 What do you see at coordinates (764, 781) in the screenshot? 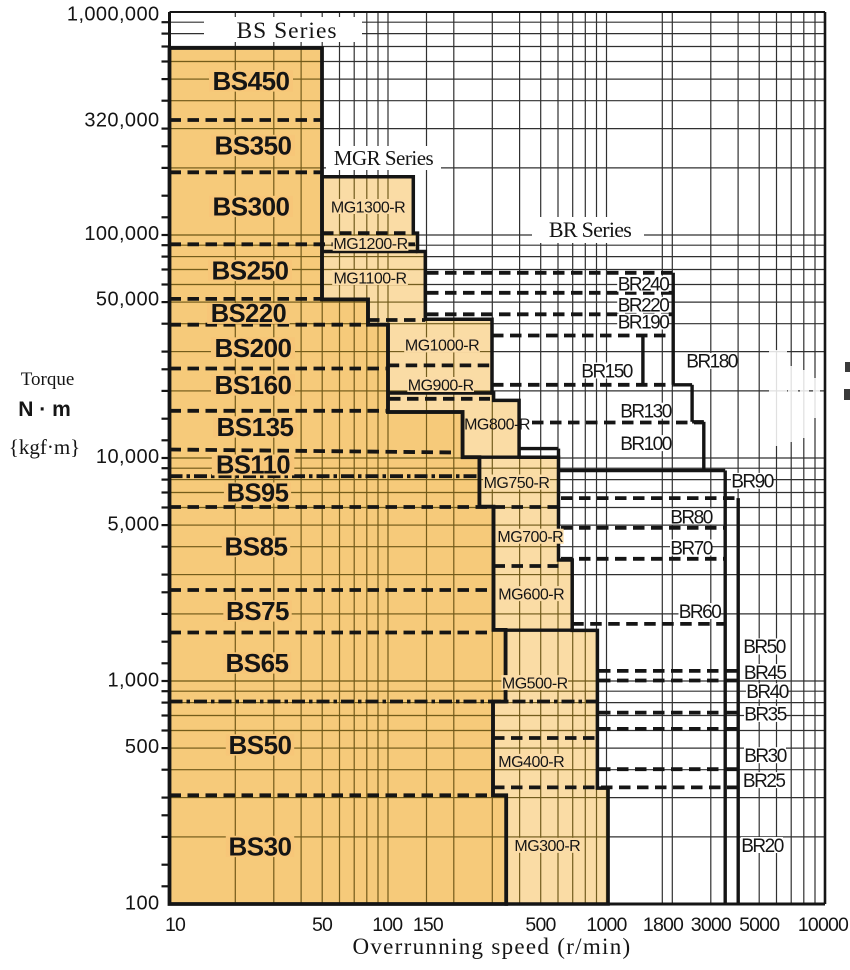
I see `svg-text: BR25` at bounding box center [764, 781].